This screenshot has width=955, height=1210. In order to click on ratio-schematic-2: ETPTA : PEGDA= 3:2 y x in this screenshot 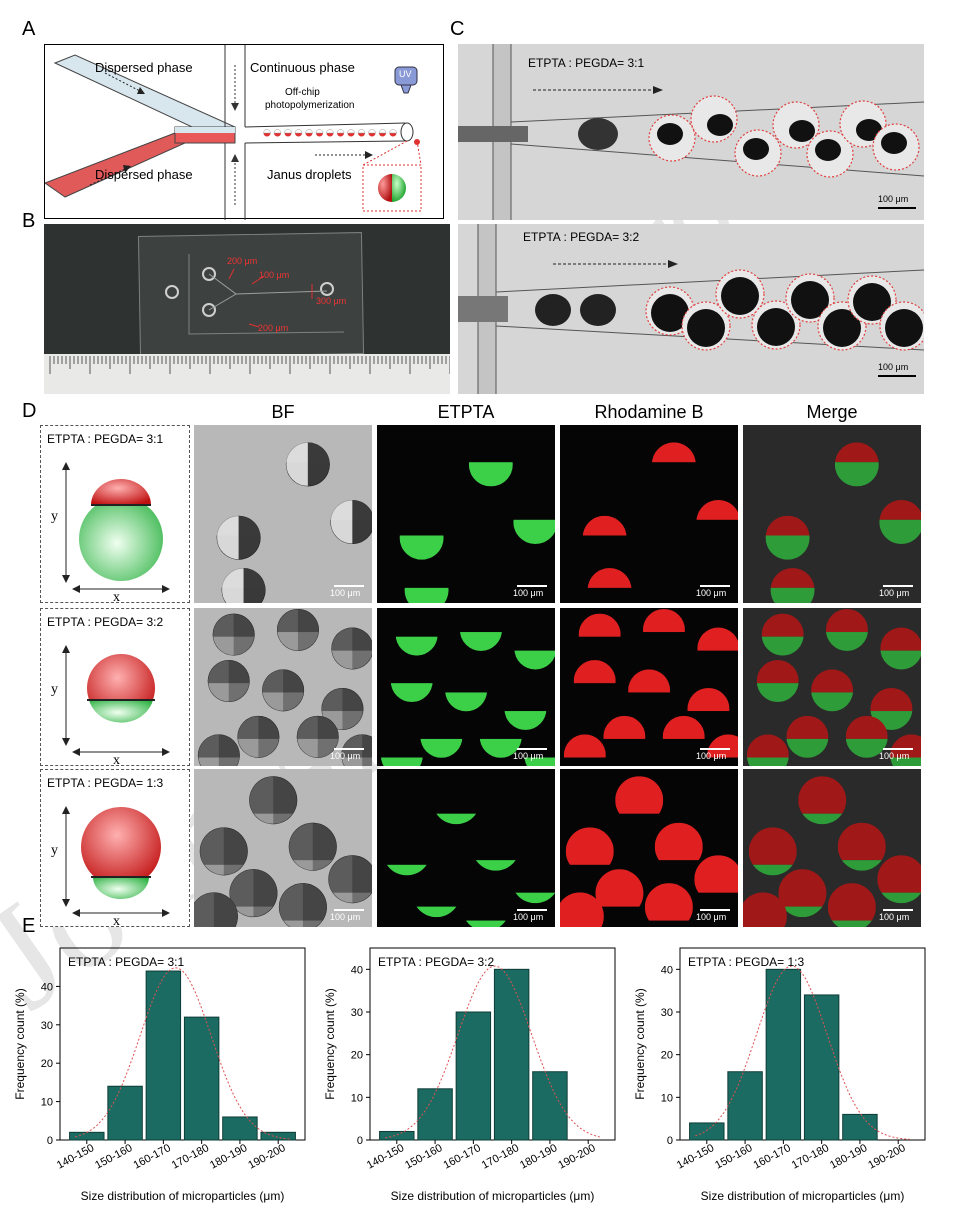, I will do `click(115, 688)`.